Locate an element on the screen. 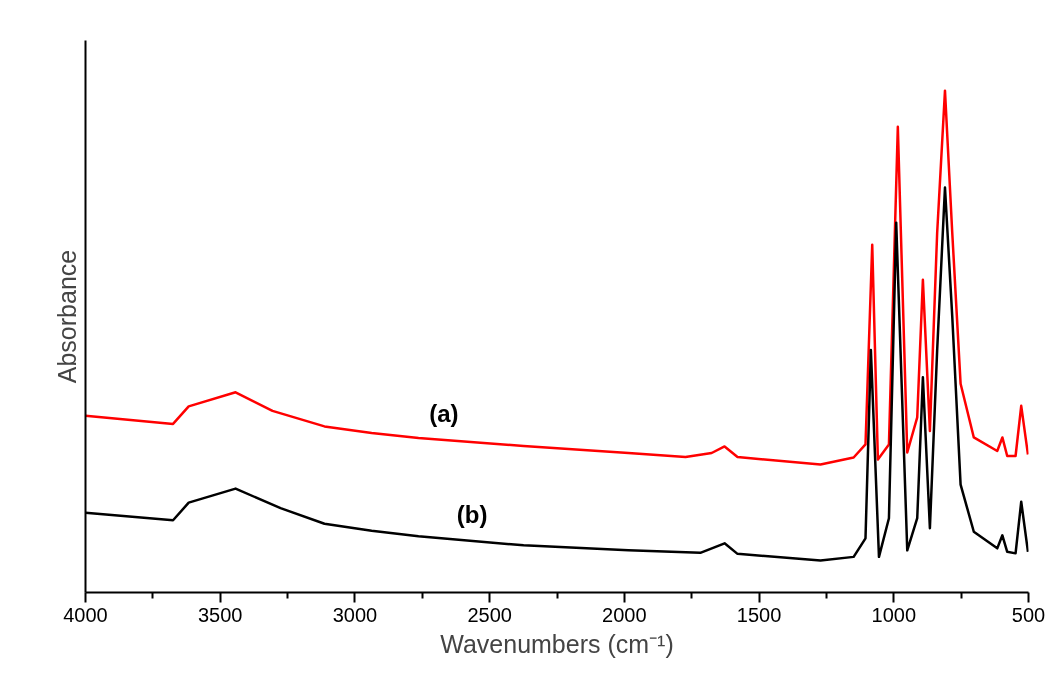 This screenshot has height=687, width=1055. x-tick-label: 1000 is located at coordinates (894, 614).